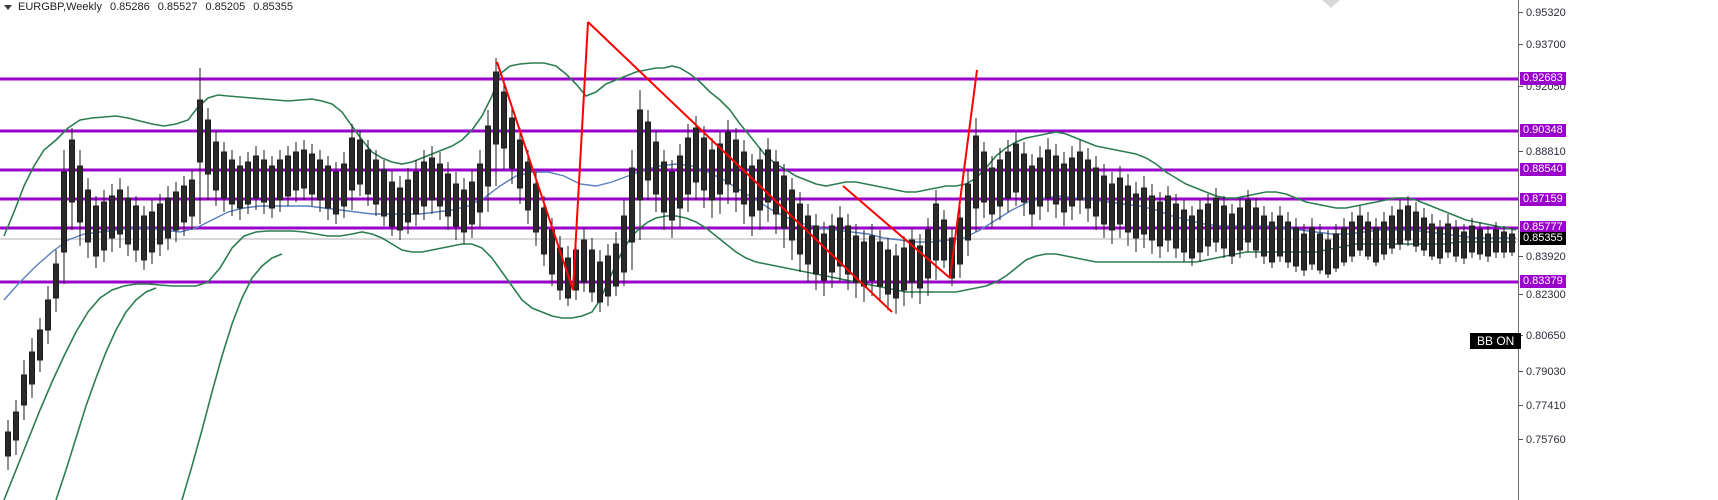  What do you see at coordinates (1543, 281) in the screenshot?
I see `level-price-tag: 0.83379` at bounding box center [1543, 281].